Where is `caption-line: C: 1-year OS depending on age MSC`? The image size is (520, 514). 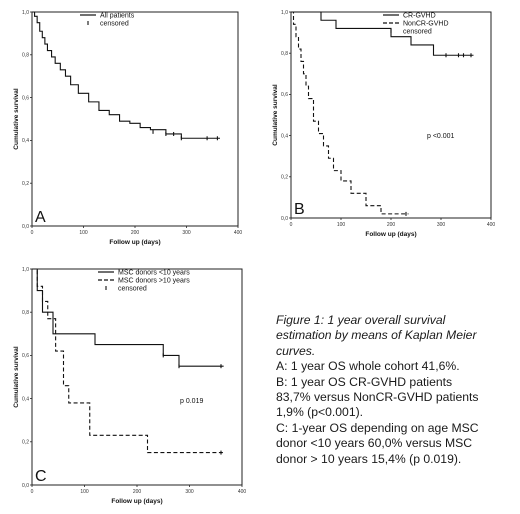 caption-line: C: 1-year OS depending on age MSC is located at coordinates (377, 427).